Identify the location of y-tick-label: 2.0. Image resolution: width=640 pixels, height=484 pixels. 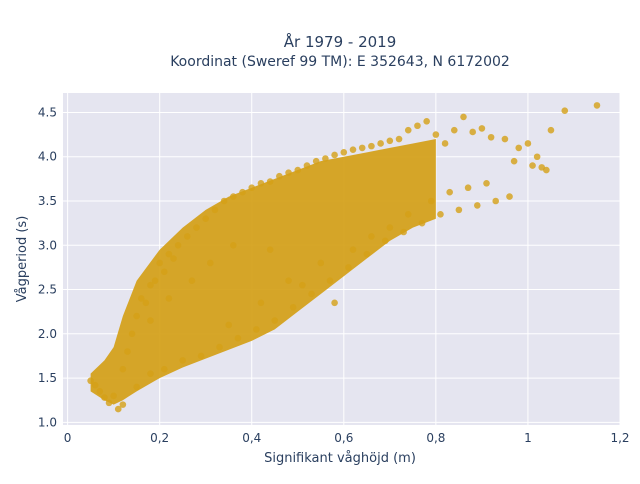
(47, 334).